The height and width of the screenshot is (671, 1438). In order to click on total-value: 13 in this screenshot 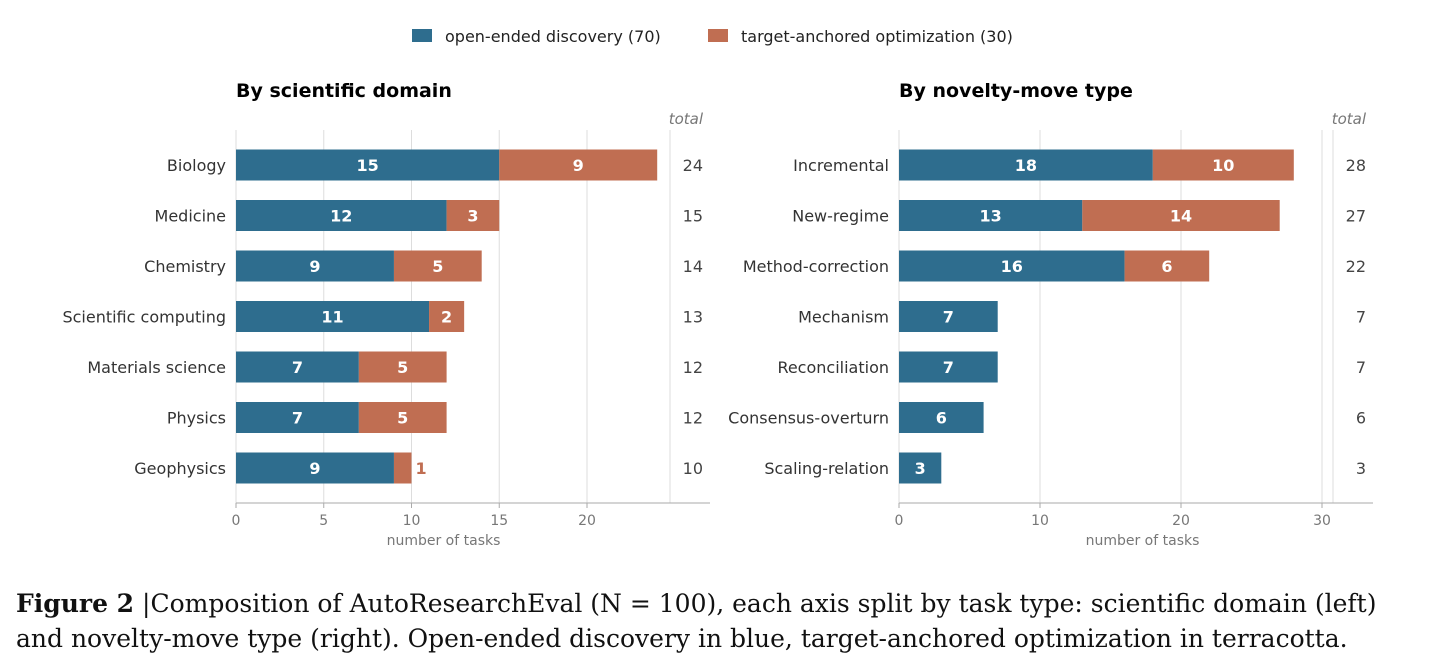, I will do `click(693, 317)`.